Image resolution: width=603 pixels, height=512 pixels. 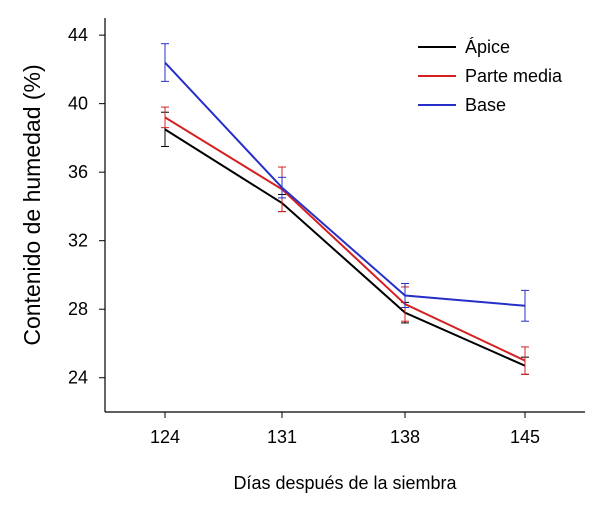 What do you see at coordinates (78, 35) in the screenshot?
I see `y-tick-label: 44` at bounding box center [78, 35].